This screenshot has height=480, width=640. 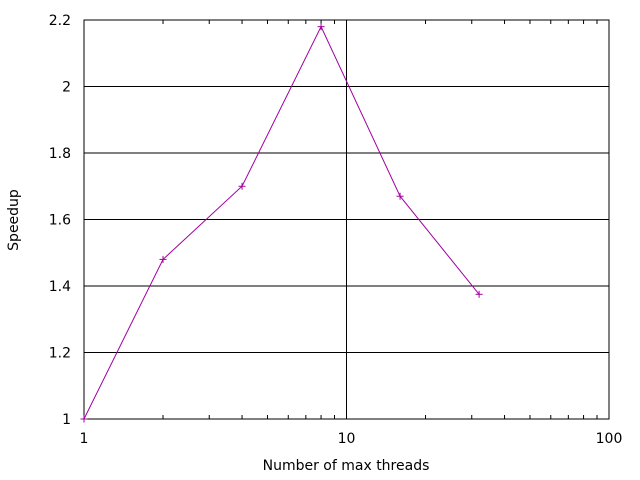 I want to click on x-tick-label: 100, so click(x=609, y=439).